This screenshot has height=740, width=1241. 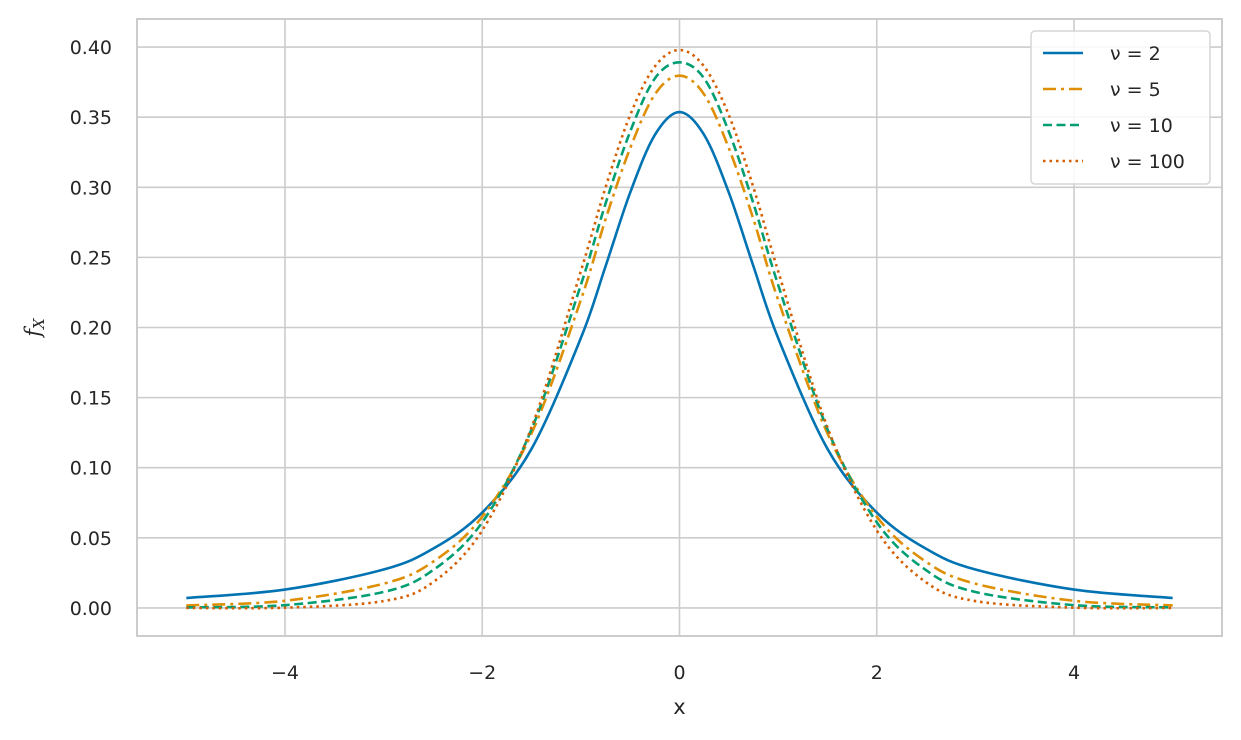 What do you see at coordinates (1135, 90) in the screenshot?
I see `legend-label: ν = 5` at bounding box center [1135, 90].